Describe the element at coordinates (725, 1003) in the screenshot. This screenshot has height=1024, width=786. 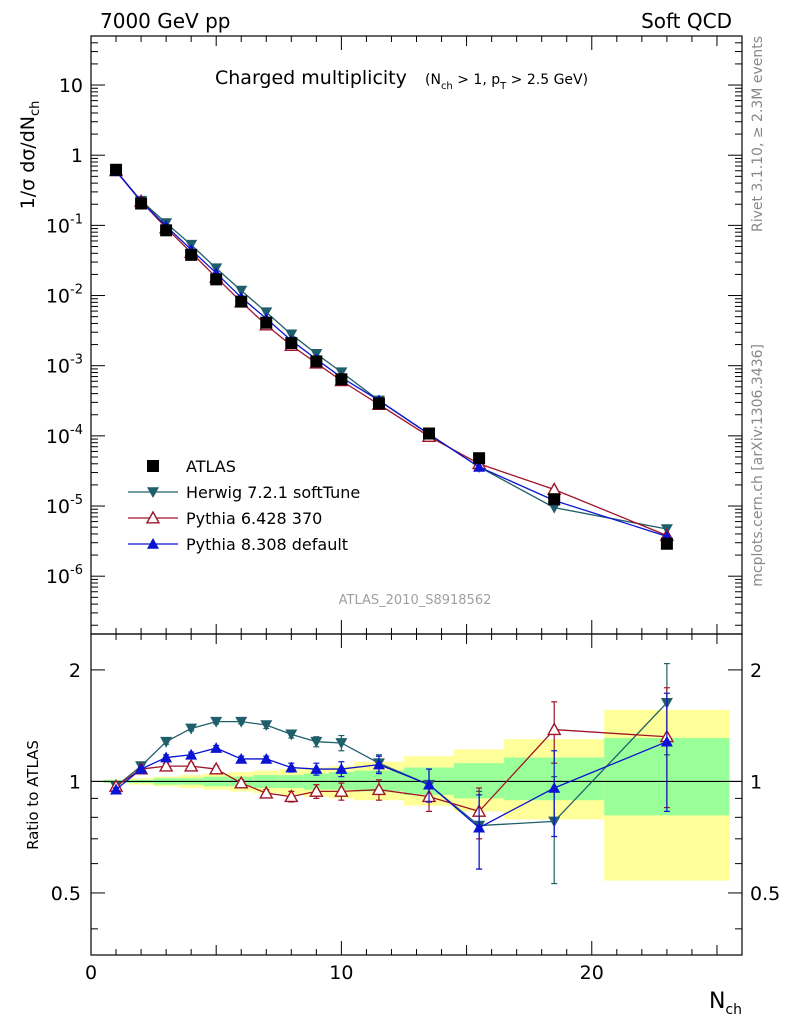
I see `x-axis-label: Nch` at that location.